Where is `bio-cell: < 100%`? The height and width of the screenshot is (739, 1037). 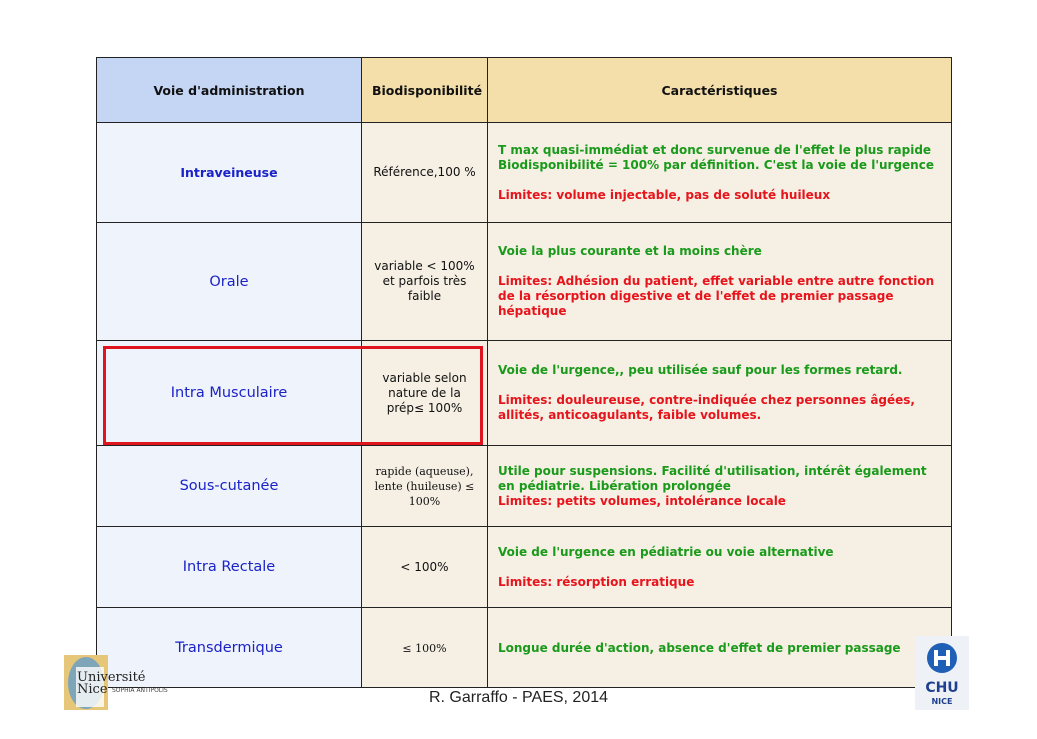
bio-cell: < 100% is located at coordinates (424, 567).